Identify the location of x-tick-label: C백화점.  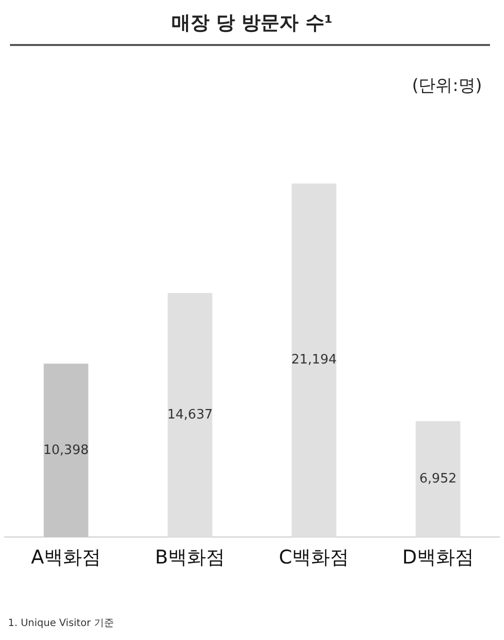
(314, 557).